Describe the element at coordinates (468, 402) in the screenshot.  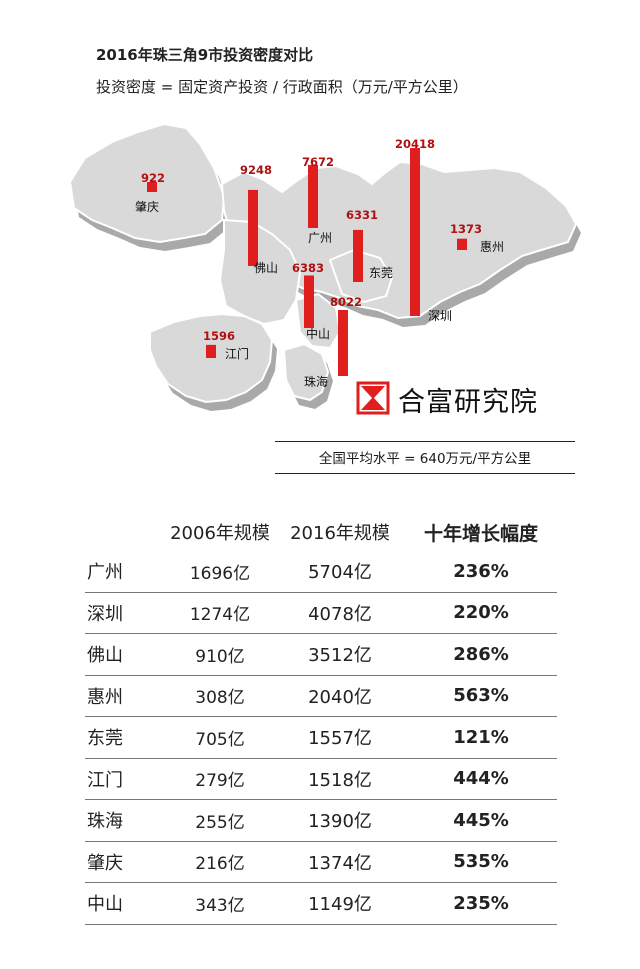
I see `brand-name: 合富研究院` at that location.